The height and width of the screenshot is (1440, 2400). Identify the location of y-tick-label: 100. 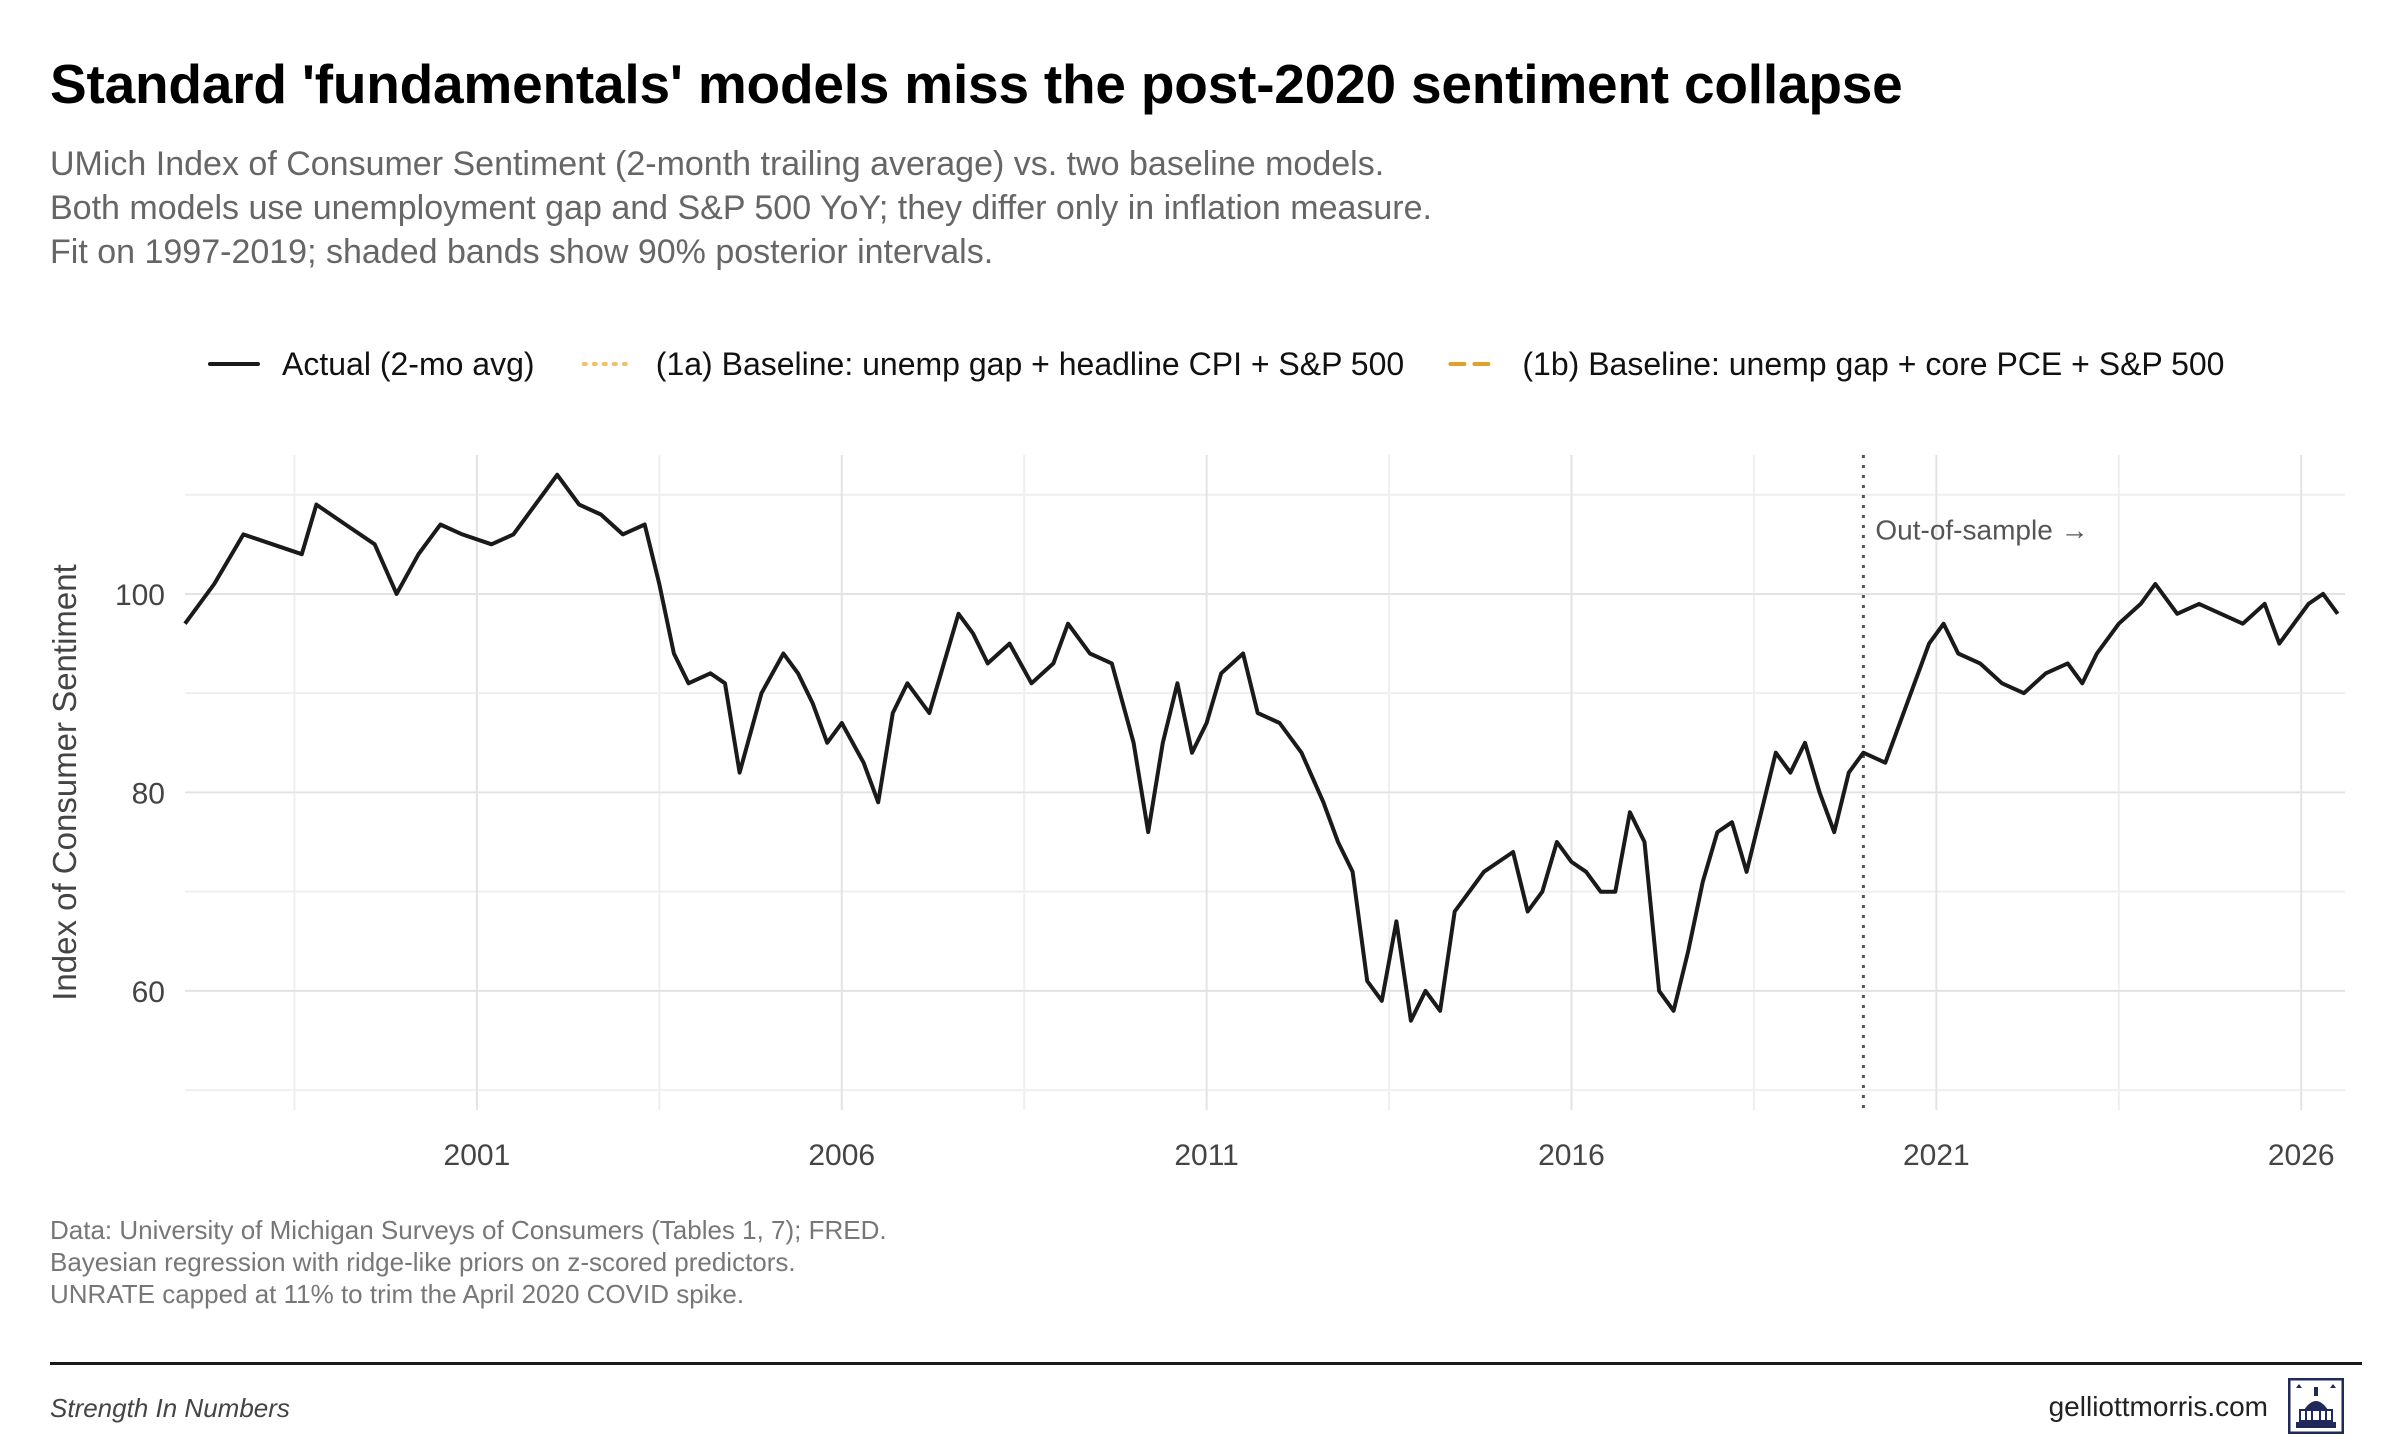
(140, 595).